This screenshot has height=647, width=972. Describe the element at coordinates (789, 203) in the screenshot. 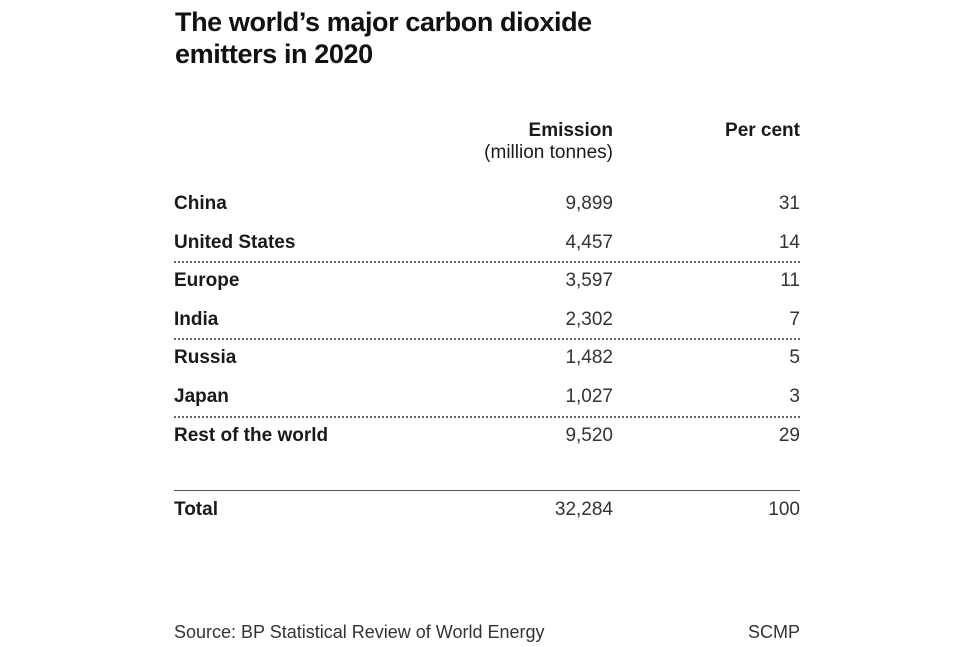

I see `row-percent-value: 31` at that location.